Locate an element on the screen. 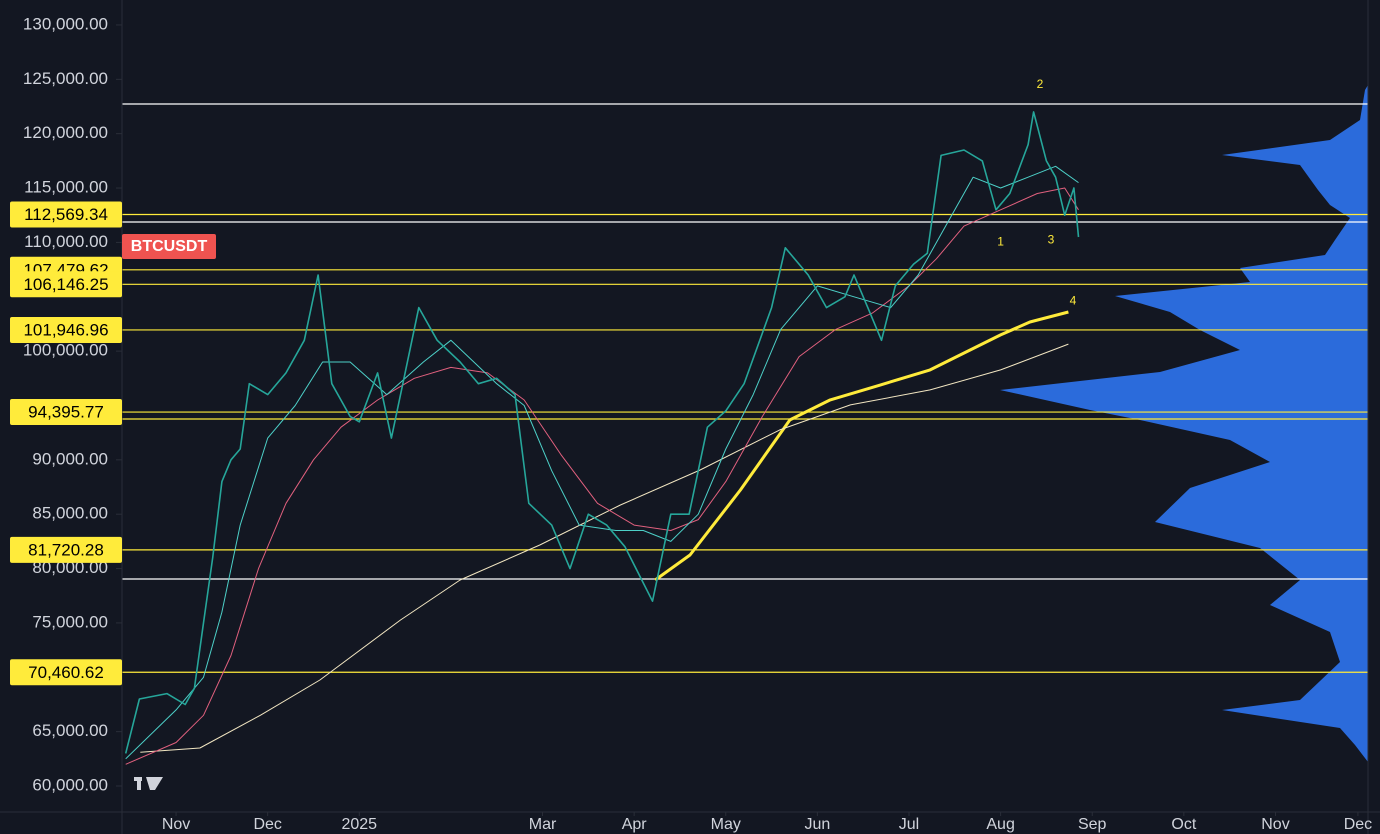  symbol-label: BTCUSDT is located at coordinates (169, 246).